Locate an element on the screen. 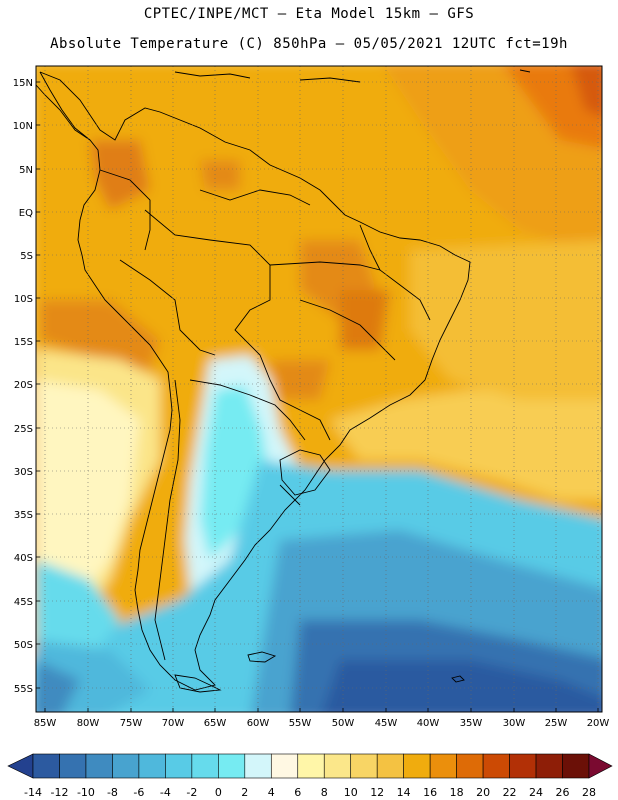  lat-label: 5N is located at coordinates (26, 170).